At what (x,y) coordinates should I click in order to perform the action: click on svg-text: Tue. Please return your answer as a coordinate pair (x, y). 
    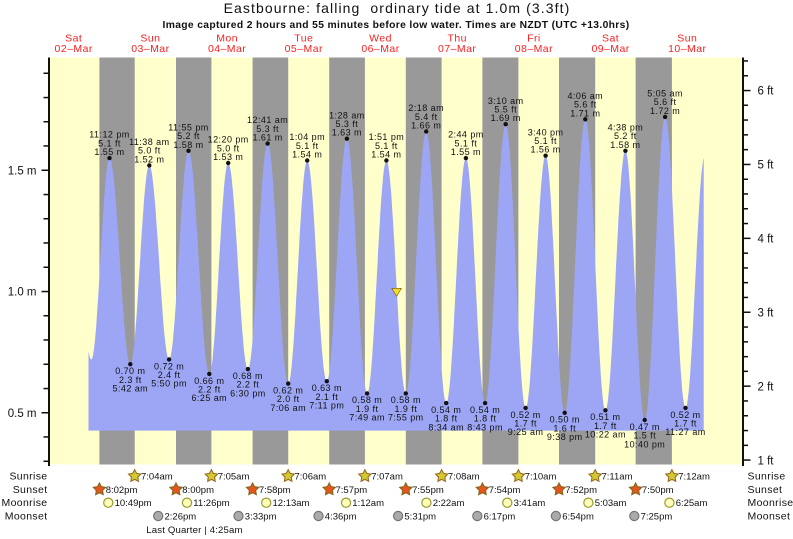
    Looking at the image, I should click on (303, 38).